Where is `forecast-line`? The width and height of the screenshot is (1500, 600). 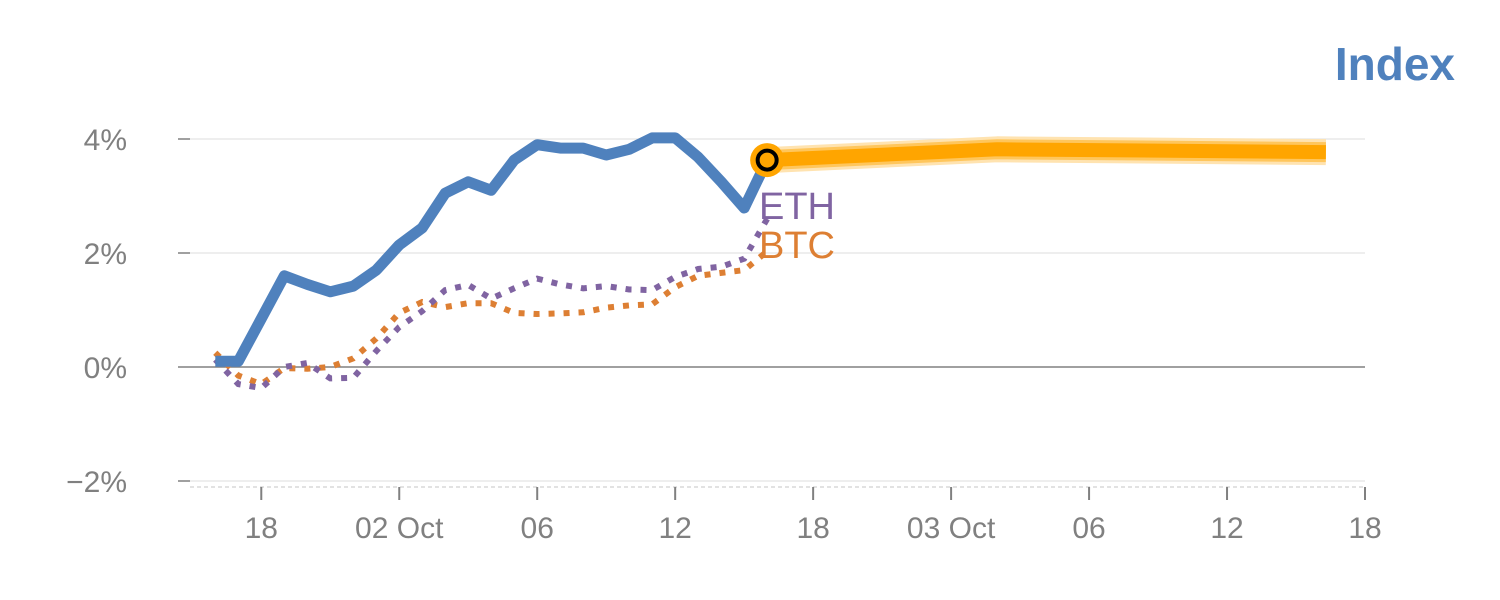
forecast-line is located at coordinates (1046, 155).